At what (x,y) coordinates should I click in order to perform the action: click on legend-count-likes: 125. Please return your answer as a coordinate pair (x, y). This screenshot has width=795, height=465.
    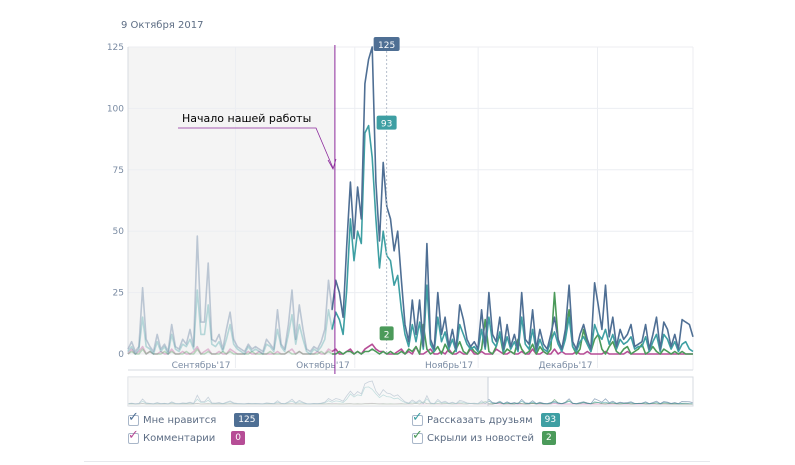
    Looking at the image, I should click on (247, 420).